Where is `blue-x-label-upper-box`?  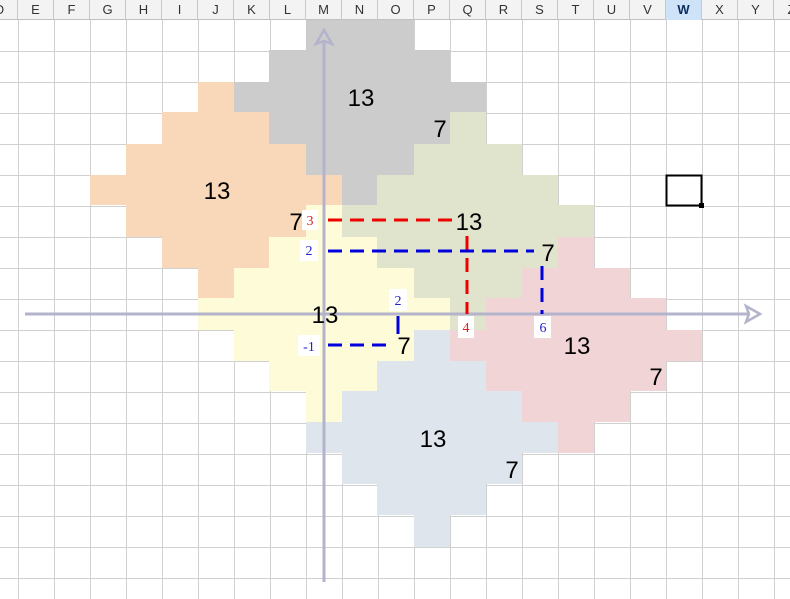 blue-x-label-upper-box is located at coordinates (542, 327).